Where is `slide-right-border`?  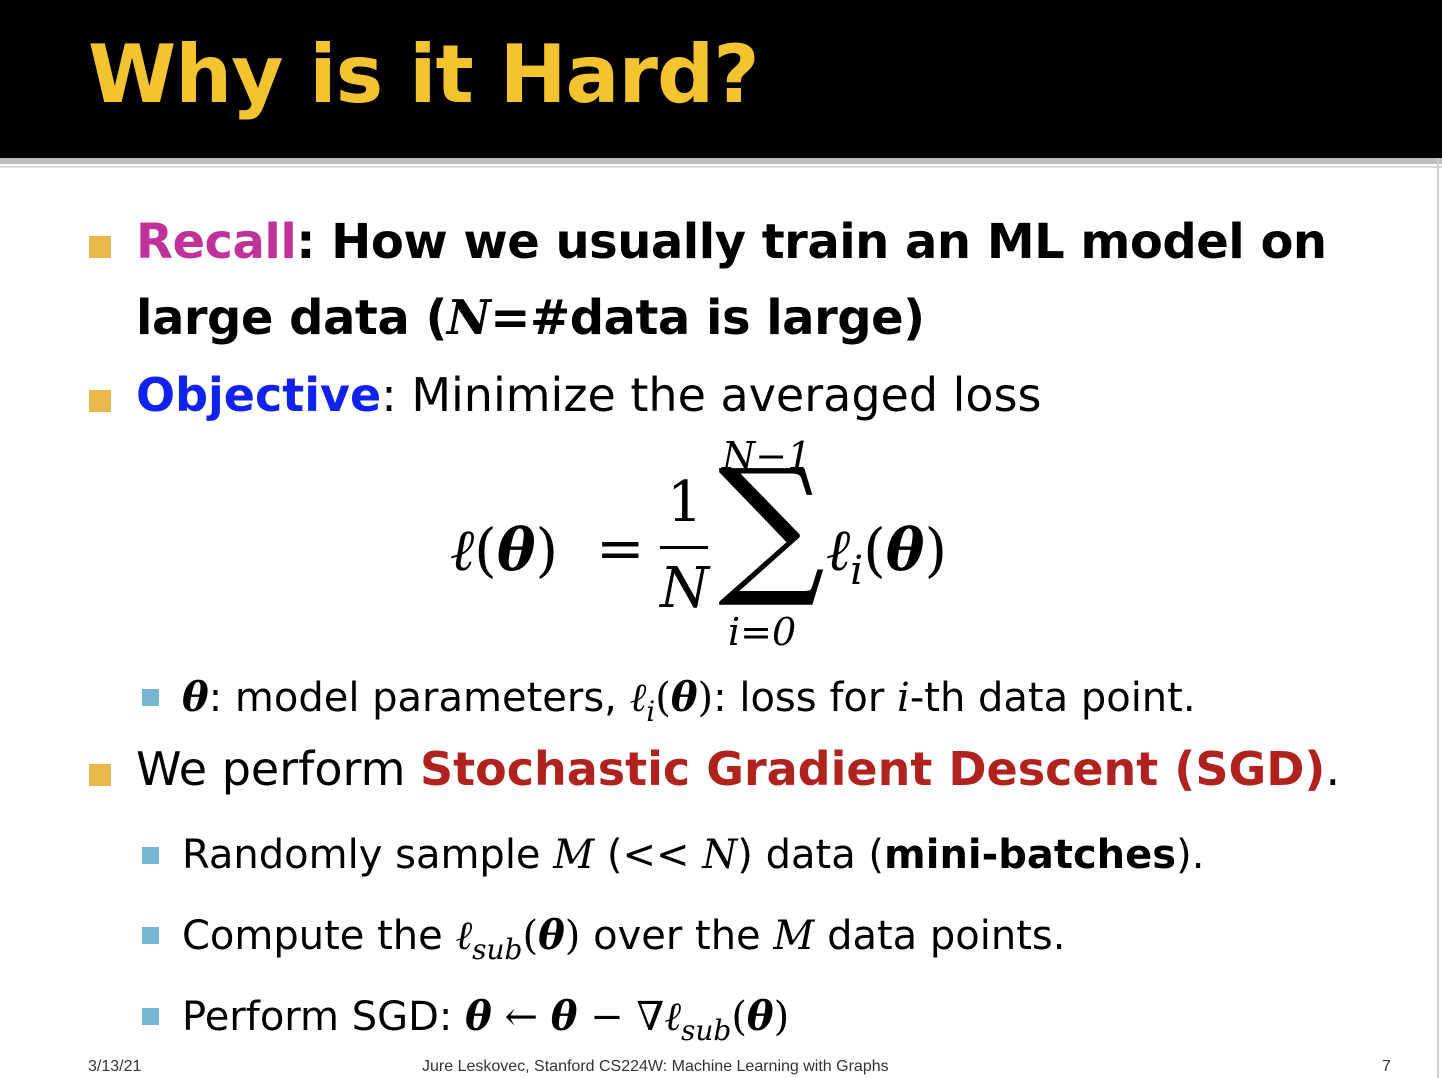 slide-right-border is located at coordinates (1438, 618).